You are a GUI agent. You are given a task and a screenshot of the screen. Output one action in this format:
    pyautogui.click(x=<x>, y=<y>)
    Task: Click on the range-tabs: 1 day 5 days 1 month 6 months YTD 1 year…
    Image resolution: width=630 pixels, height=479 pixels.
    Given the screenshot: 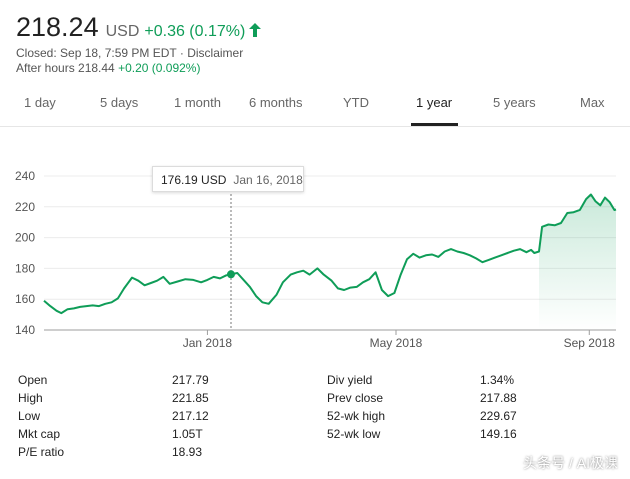 What is the action you would take?
    pyautogui.click(x=315, y=106)
    